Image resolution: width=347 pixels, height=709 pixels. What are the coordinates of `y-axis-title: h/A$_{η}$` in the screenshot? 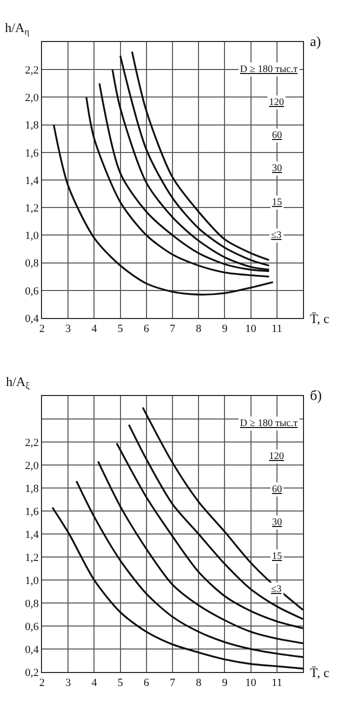 It's located at (17, 28).